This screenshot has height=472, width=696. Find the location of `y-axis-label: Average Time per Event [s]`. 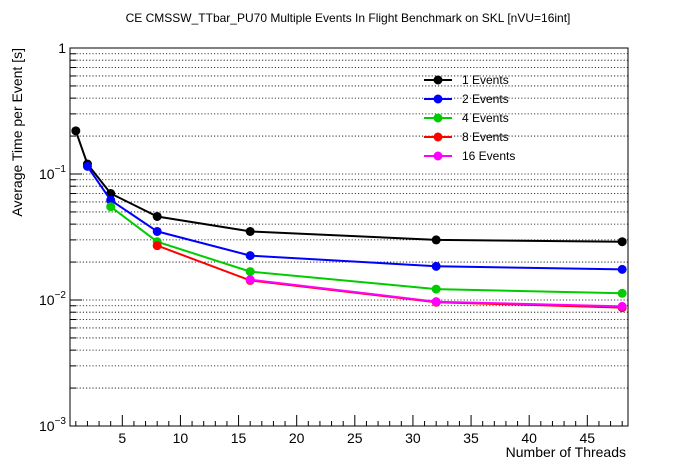

y-axis-label: Average Time per Event [s] is located at coordinates (17, 132).